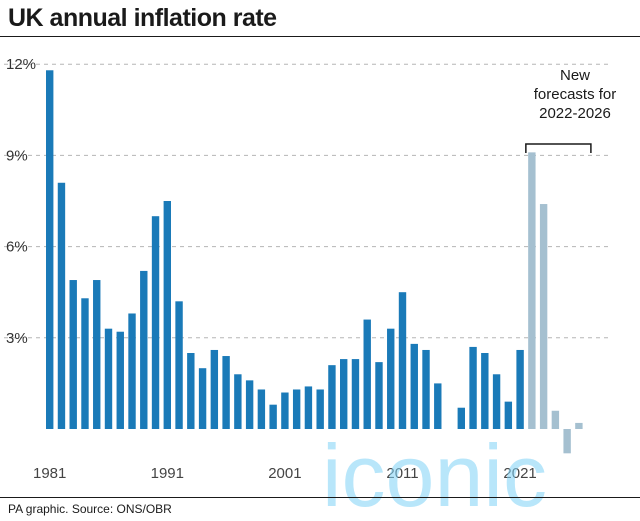  Describe the element at coordinates (344, 394) in the screenshot. I see `bar-actual-2006` at that location.